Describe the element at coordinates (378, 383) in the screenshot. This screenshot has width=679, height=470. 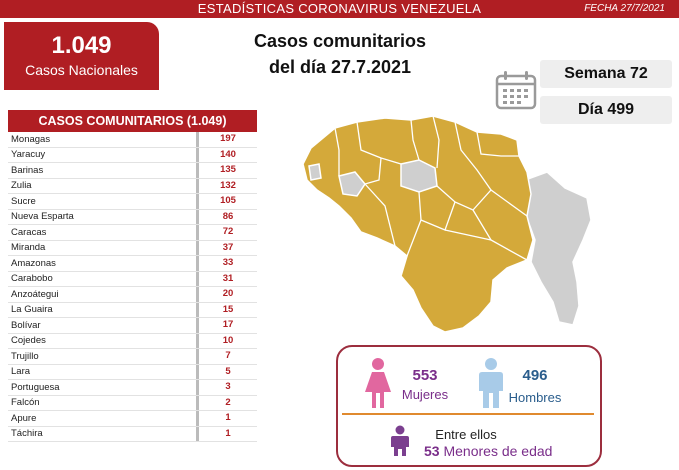
I see `woman-icon` at that location.